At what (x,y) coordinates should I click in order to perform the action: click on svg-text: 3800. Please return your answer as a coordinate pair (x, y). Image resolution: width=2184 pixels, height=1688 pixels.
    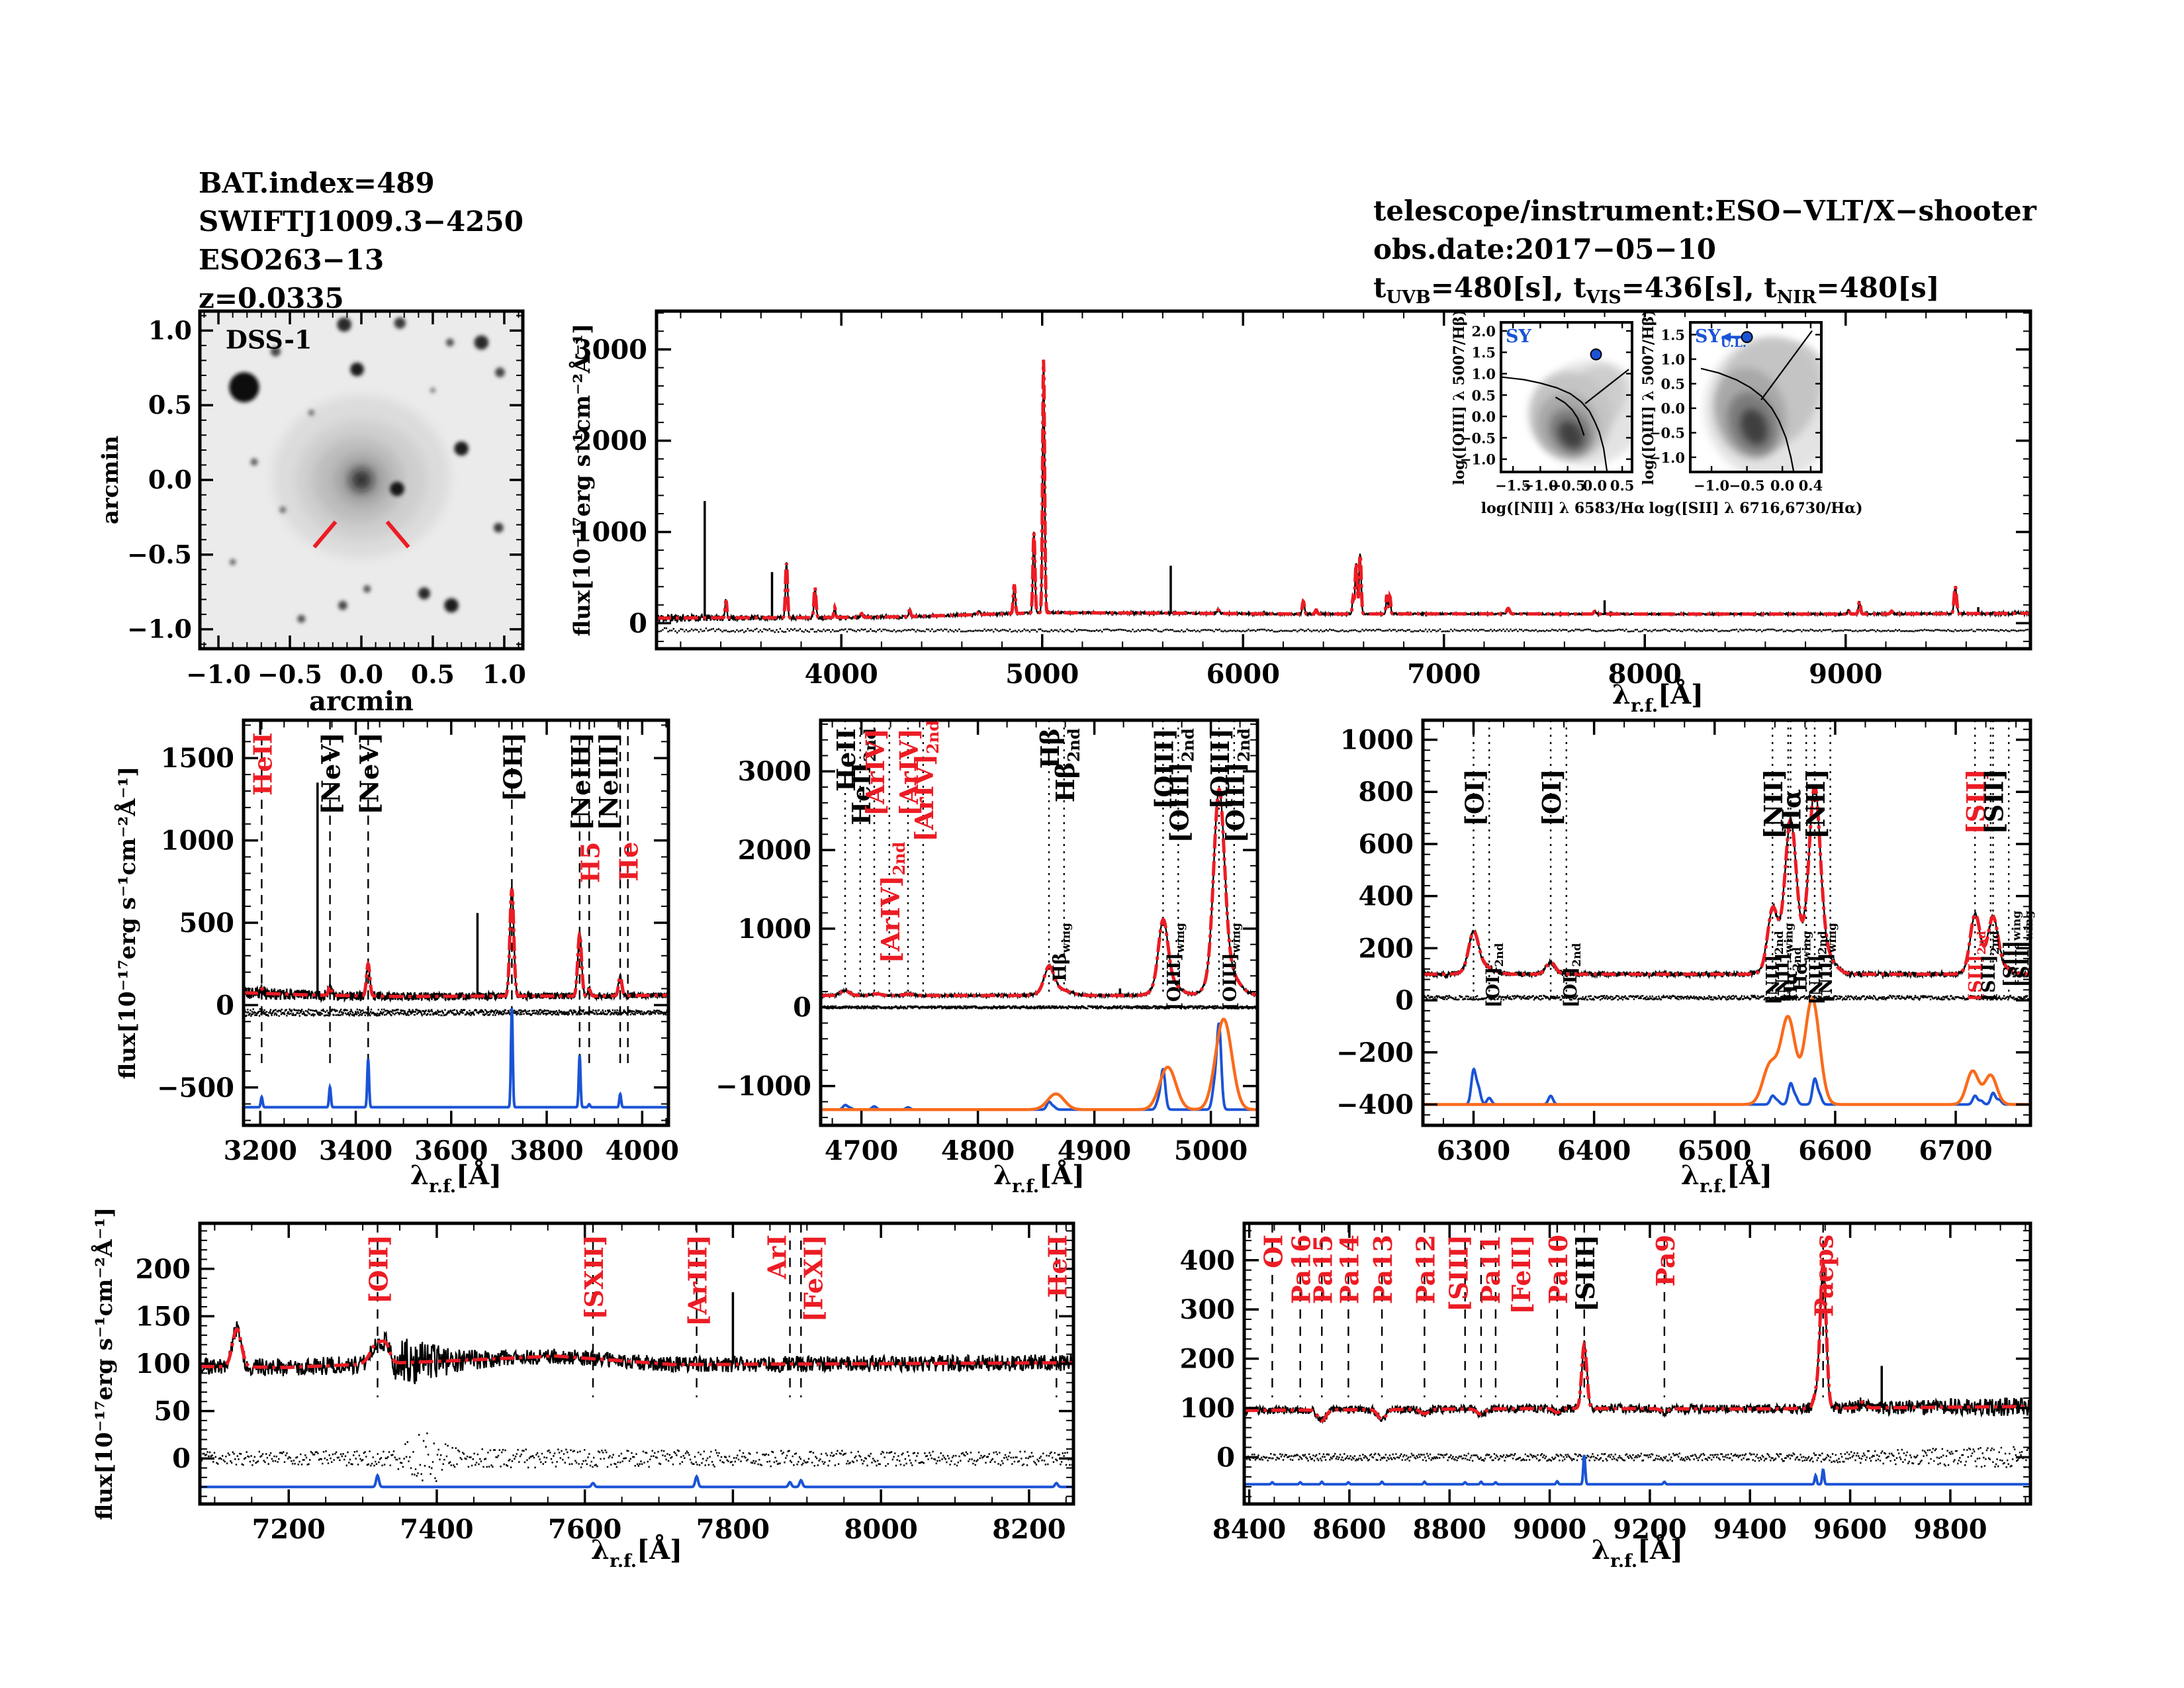
    Looking at the image, I should click on (547, 1150).